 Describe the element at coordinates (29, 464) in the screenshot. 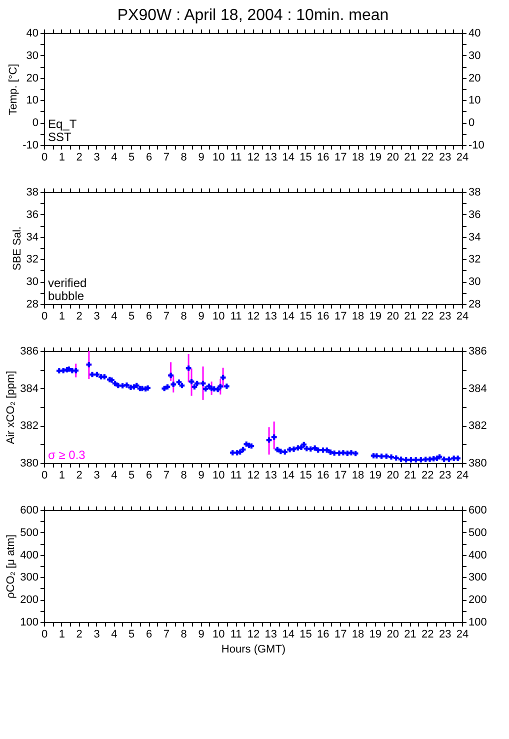

I see `y-tick-label: 380` at that location.